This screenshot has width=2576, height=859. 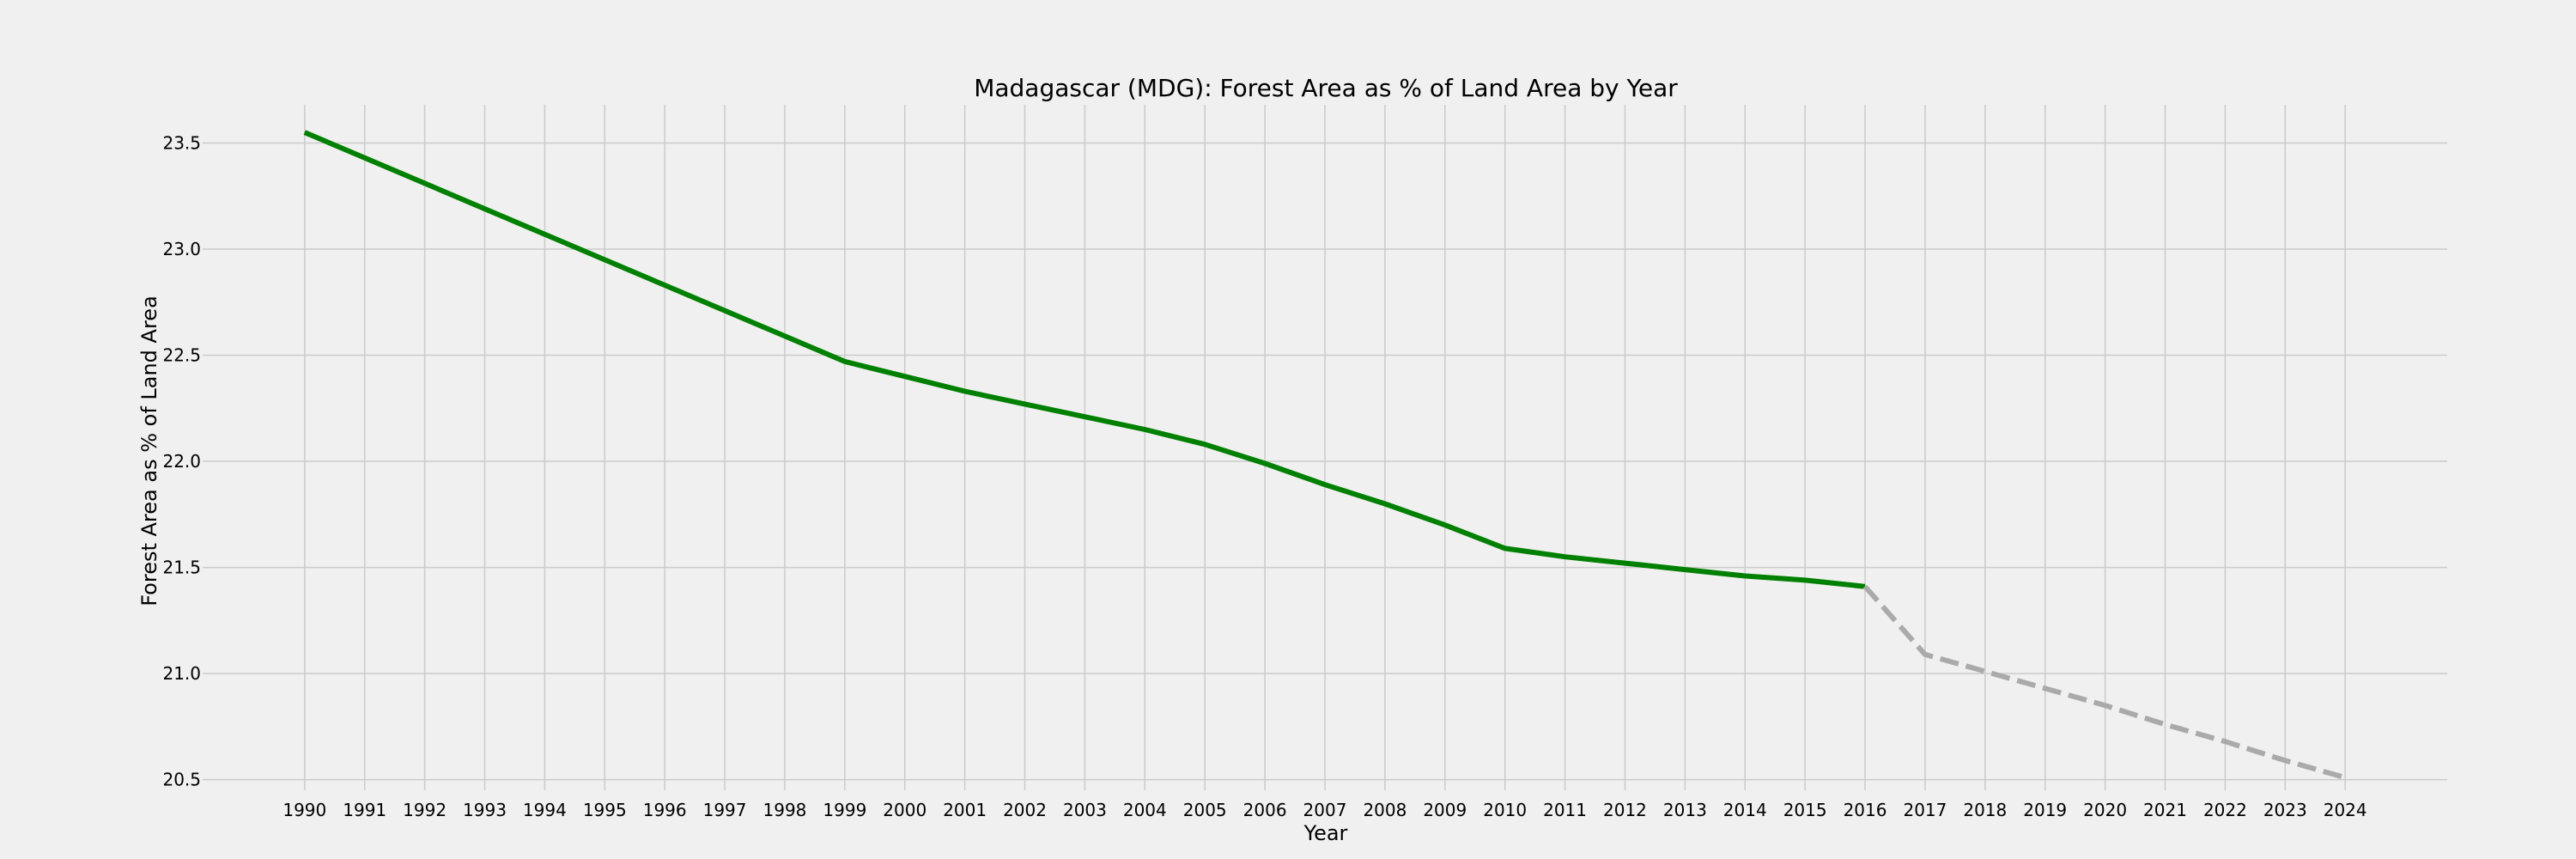 I want to click on x-tick-label: 2022, so click(x=2225, y=810).